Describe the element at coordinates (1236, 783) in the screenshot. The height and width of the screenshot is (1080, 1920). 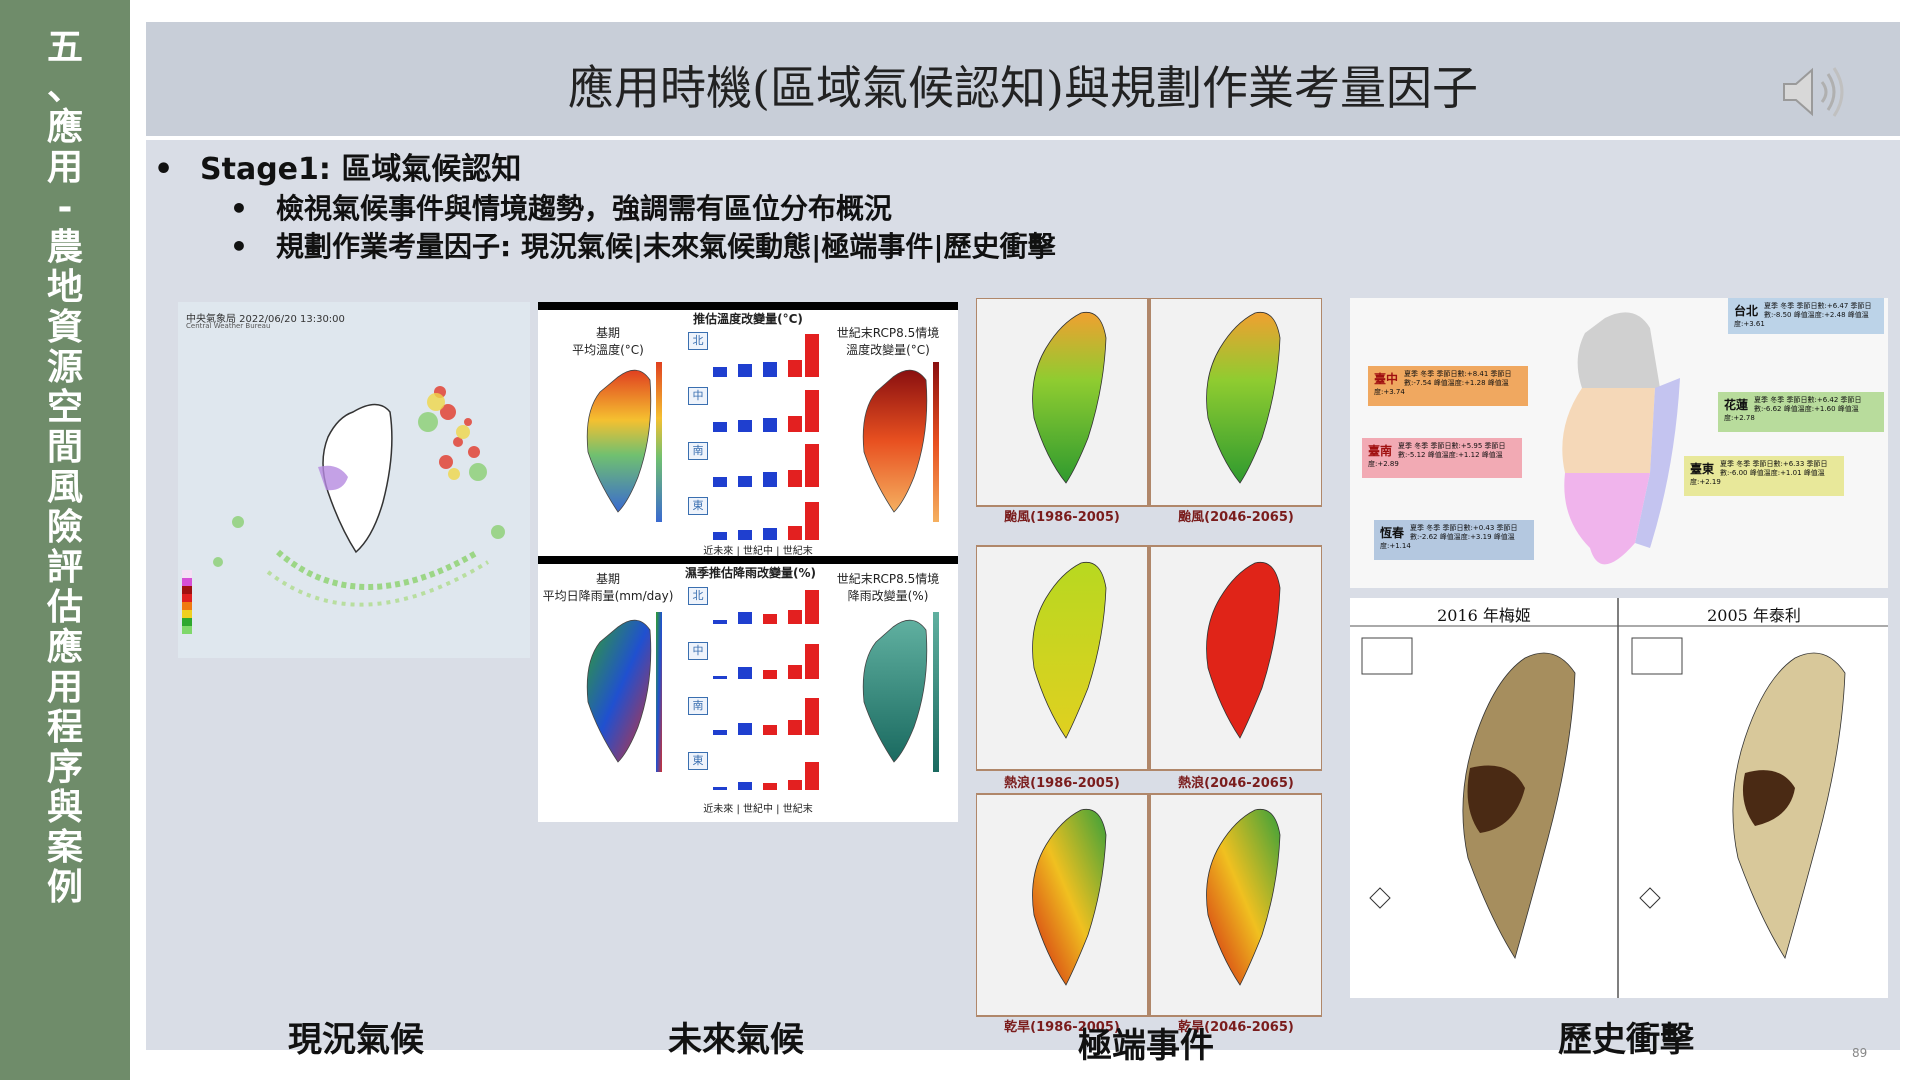
I see `extreme-label-heatwave-future: 熱浪(2046-2065)` at that location.